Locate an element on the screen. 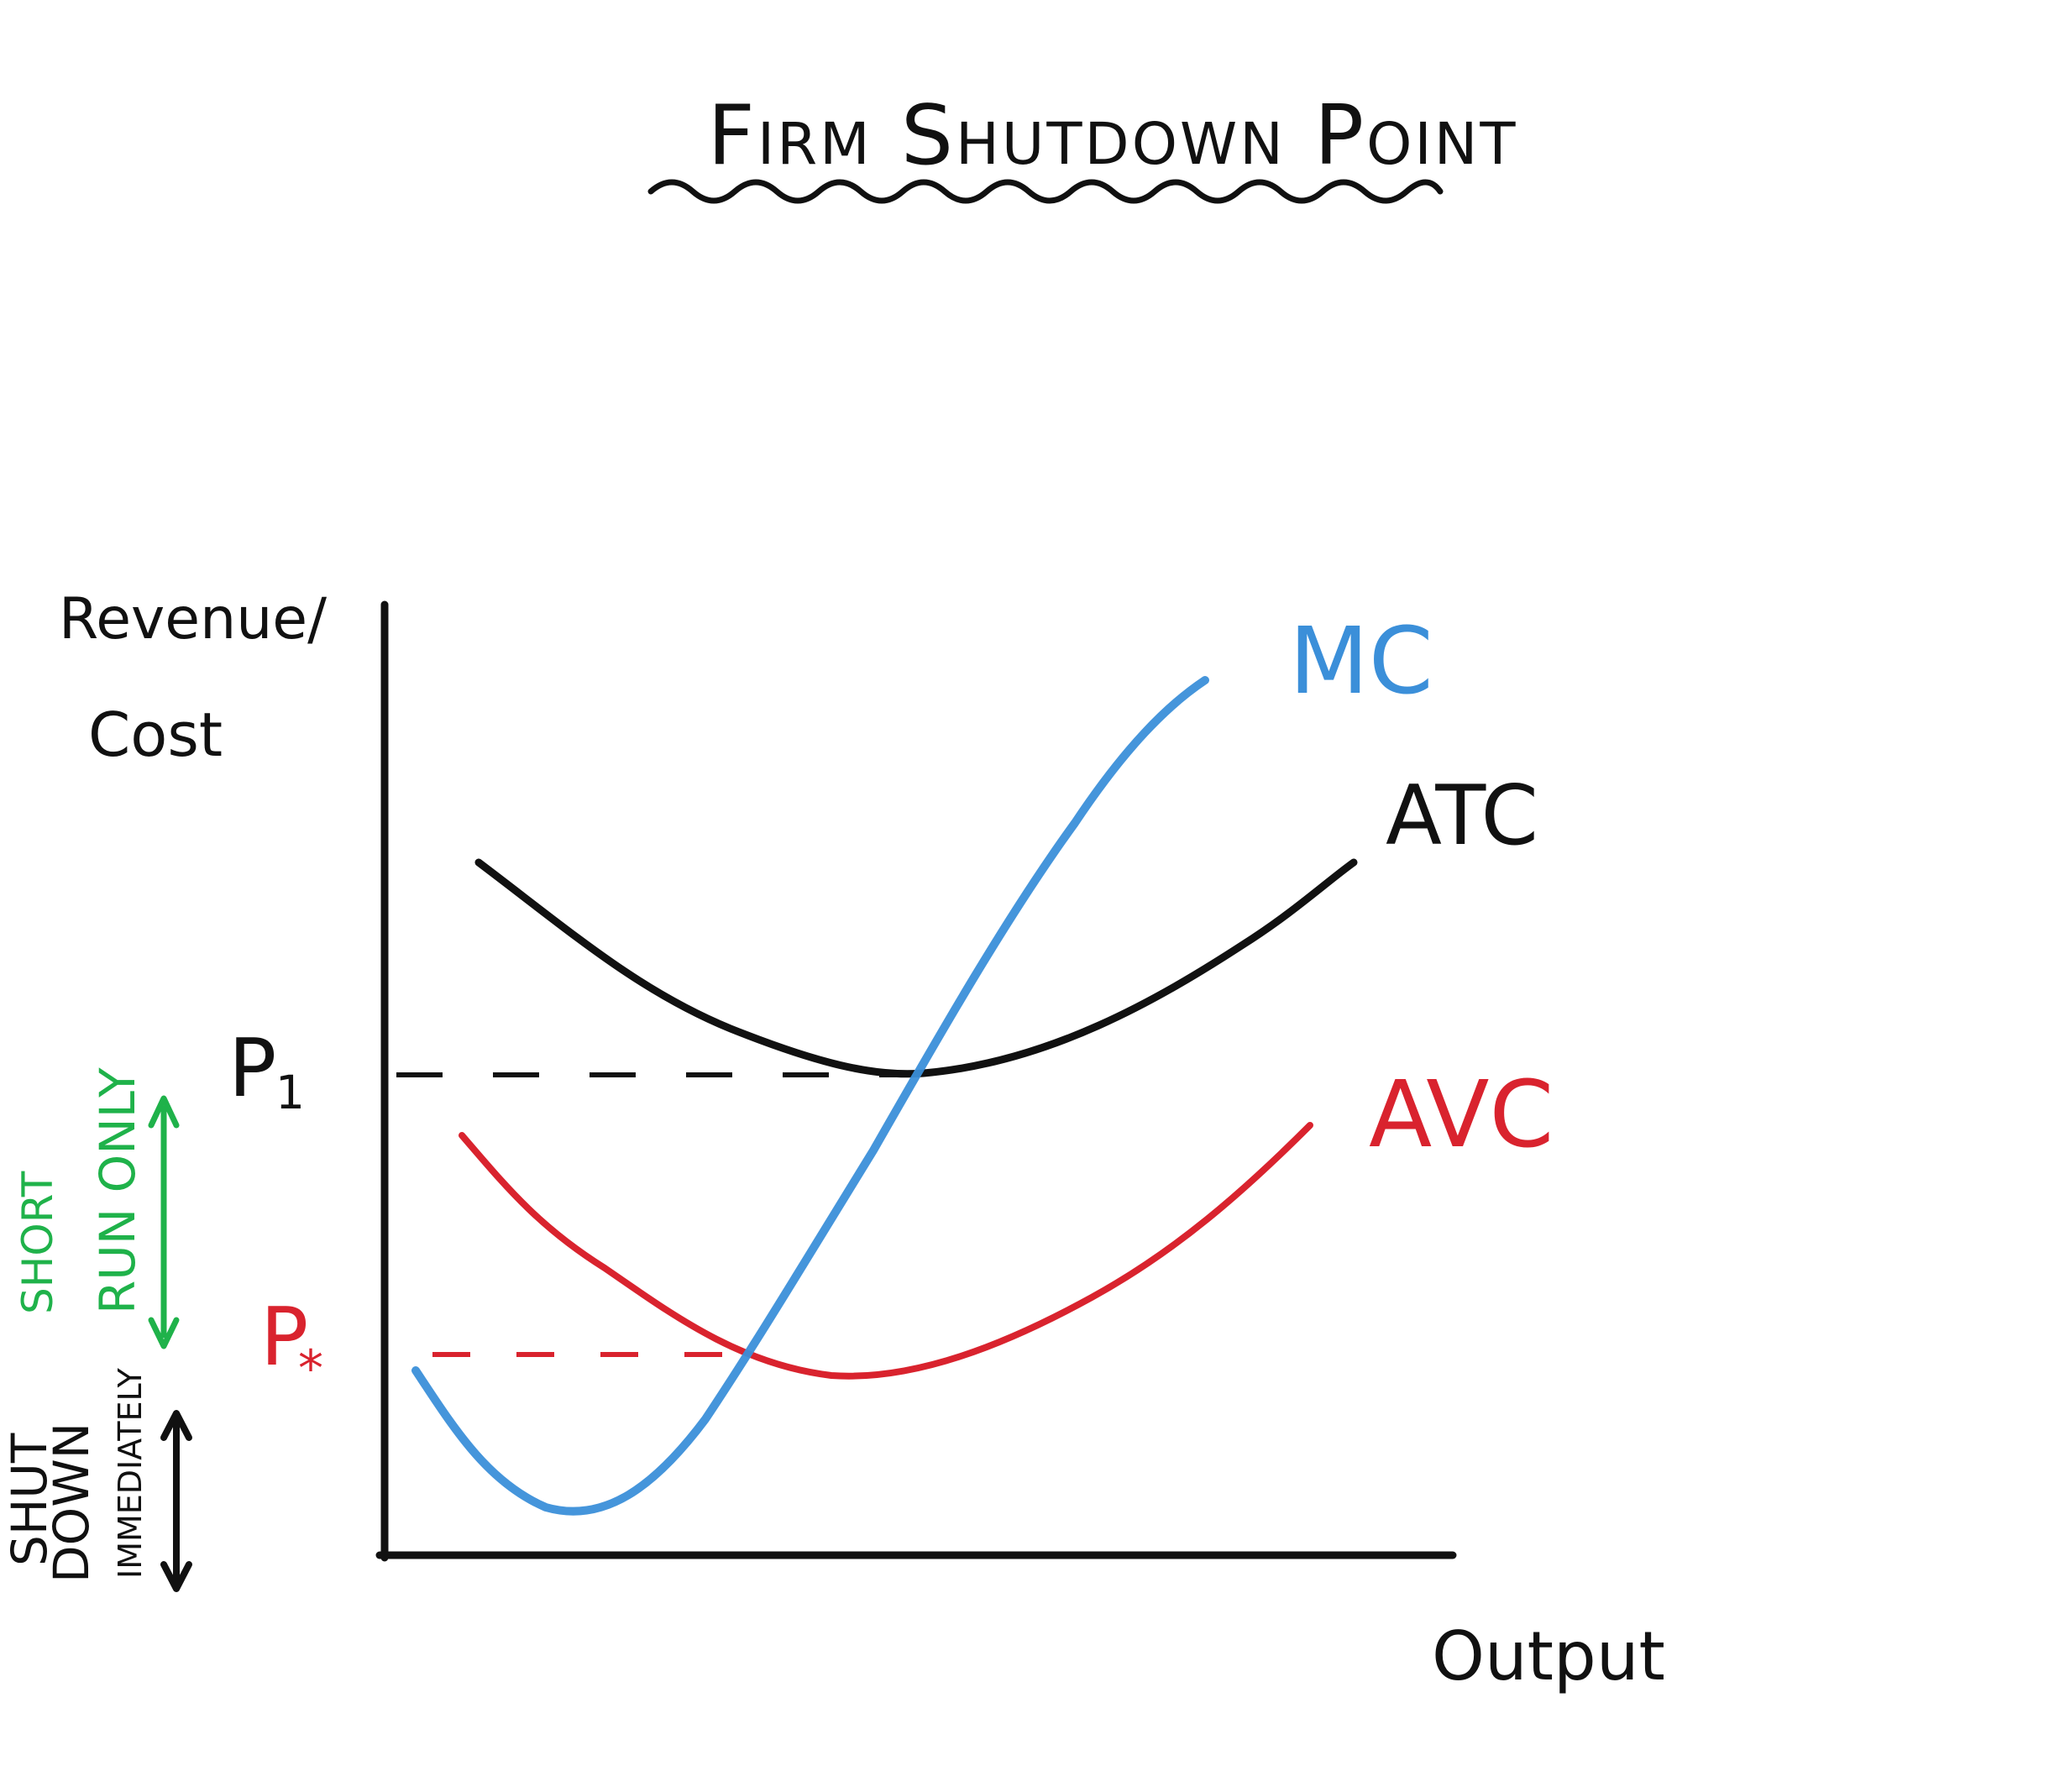  atc-curve is located at coordinates (916, 968).